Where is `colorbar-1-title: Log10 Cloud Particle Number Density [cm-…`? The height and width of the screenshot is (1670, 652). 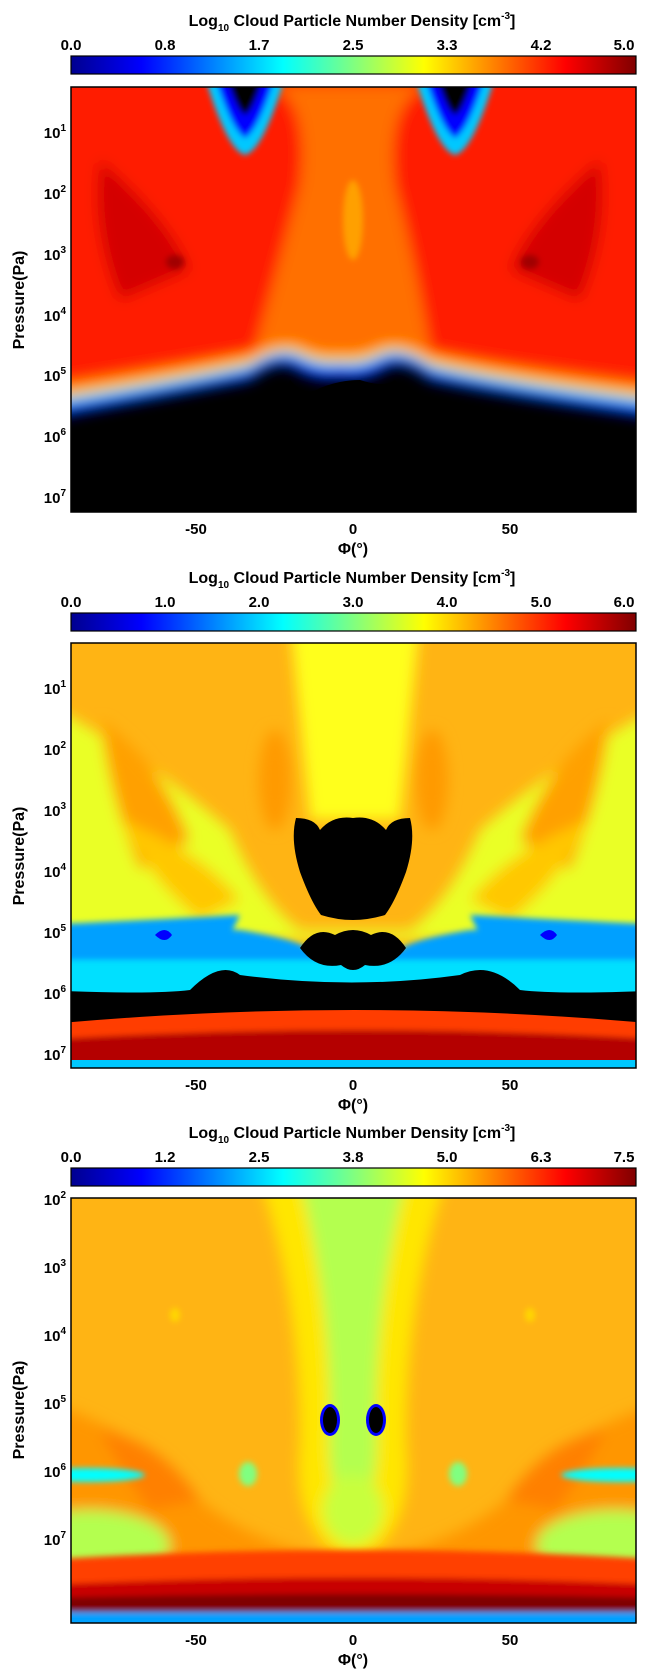
colorbar-1-title: Log10 Cloud Particle Number Density [cm-… is located at coordinates (352, 22).